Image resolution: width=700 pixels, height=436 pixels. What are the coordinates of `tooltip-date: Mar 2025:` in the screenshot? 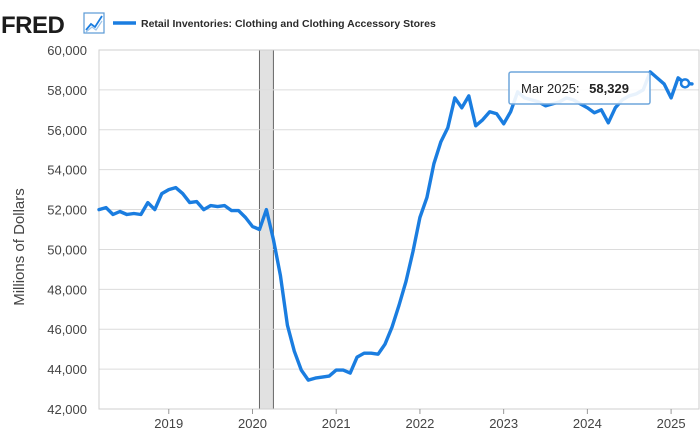 It's located at (550, 88).